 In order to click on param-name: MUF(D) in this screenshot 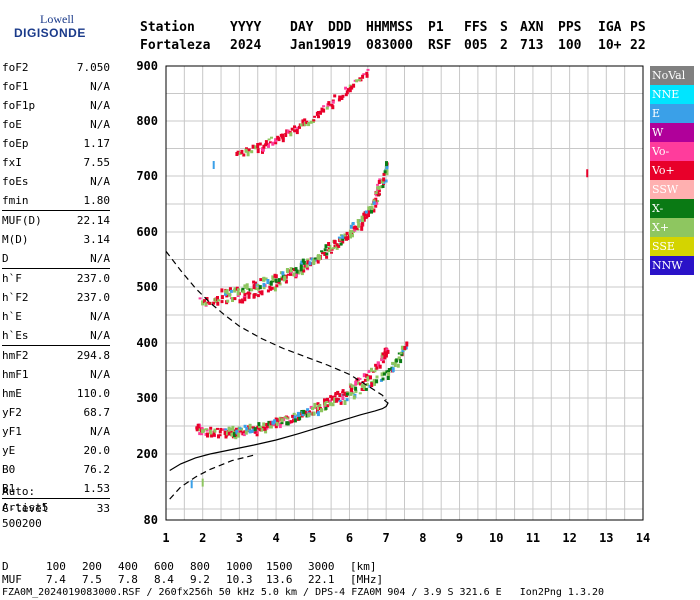, I will do `click(22, 220)`.